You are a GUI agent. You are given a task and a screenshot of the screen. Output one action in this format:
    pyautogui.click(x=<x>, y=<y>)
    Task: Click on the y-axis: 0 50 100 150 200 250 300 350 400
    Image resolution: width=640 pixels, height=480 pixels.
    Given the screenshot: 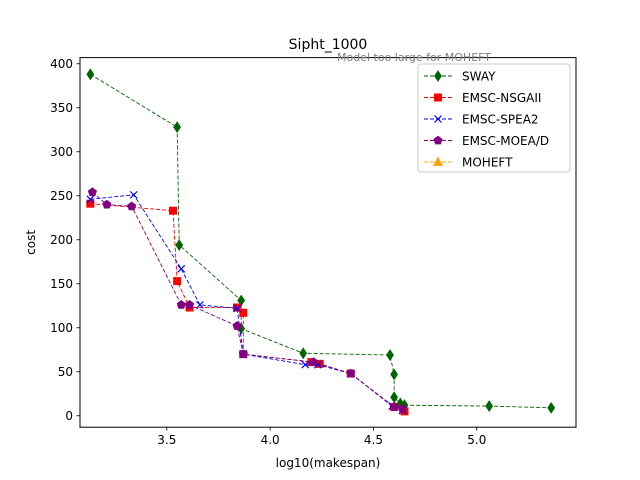 What is the action you would take?
    pyautogui.click(x=65, y=240)
    